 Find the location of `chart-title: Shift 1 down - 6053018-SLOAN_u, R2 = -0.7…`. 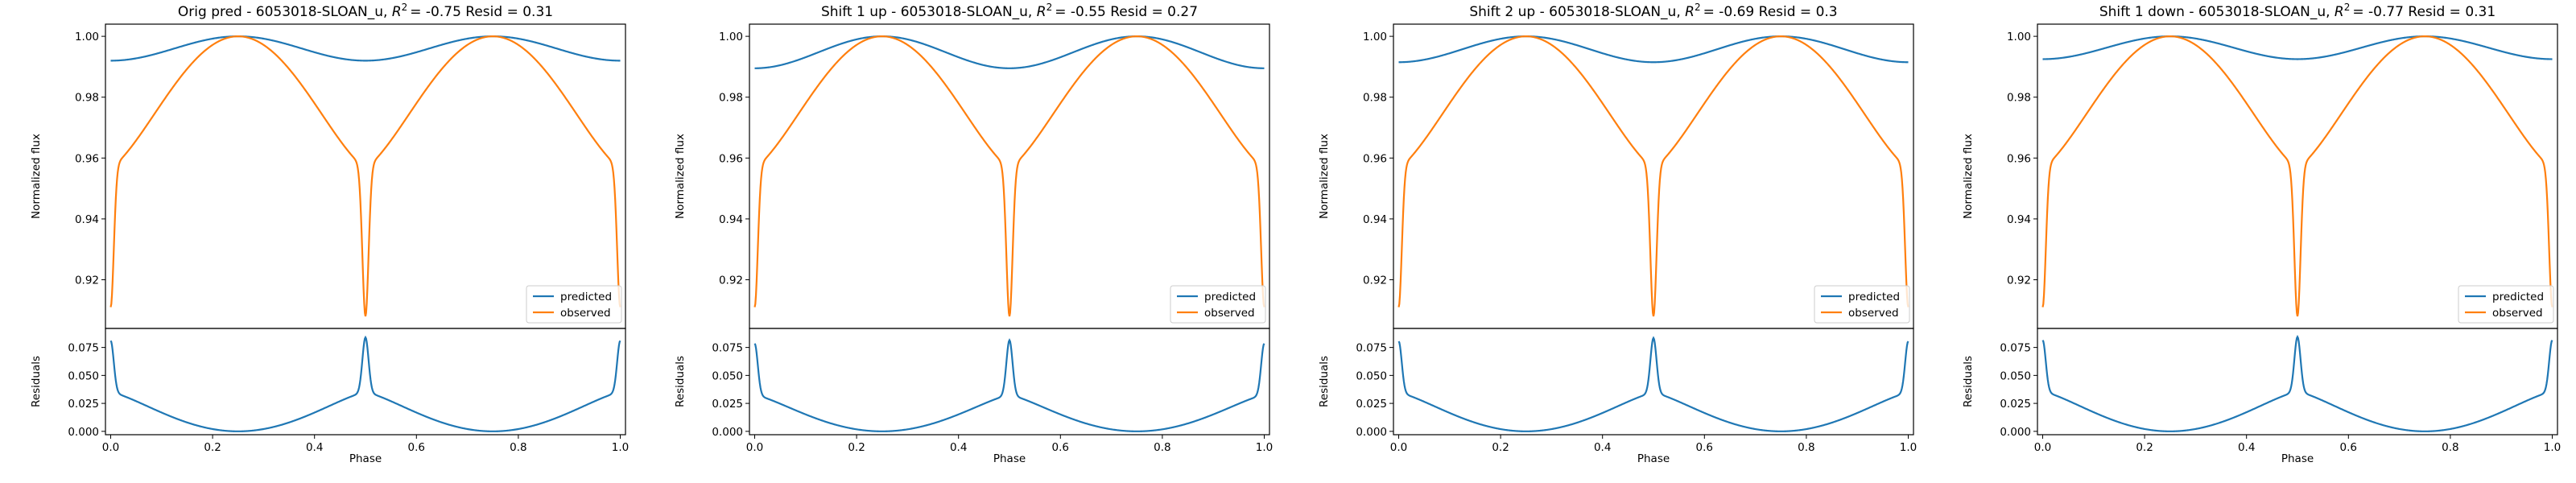

chart-title: Shift 1 down - 6053018-SLOAN_u, R2 = -0.7… is located at coordinates (2297, 11).